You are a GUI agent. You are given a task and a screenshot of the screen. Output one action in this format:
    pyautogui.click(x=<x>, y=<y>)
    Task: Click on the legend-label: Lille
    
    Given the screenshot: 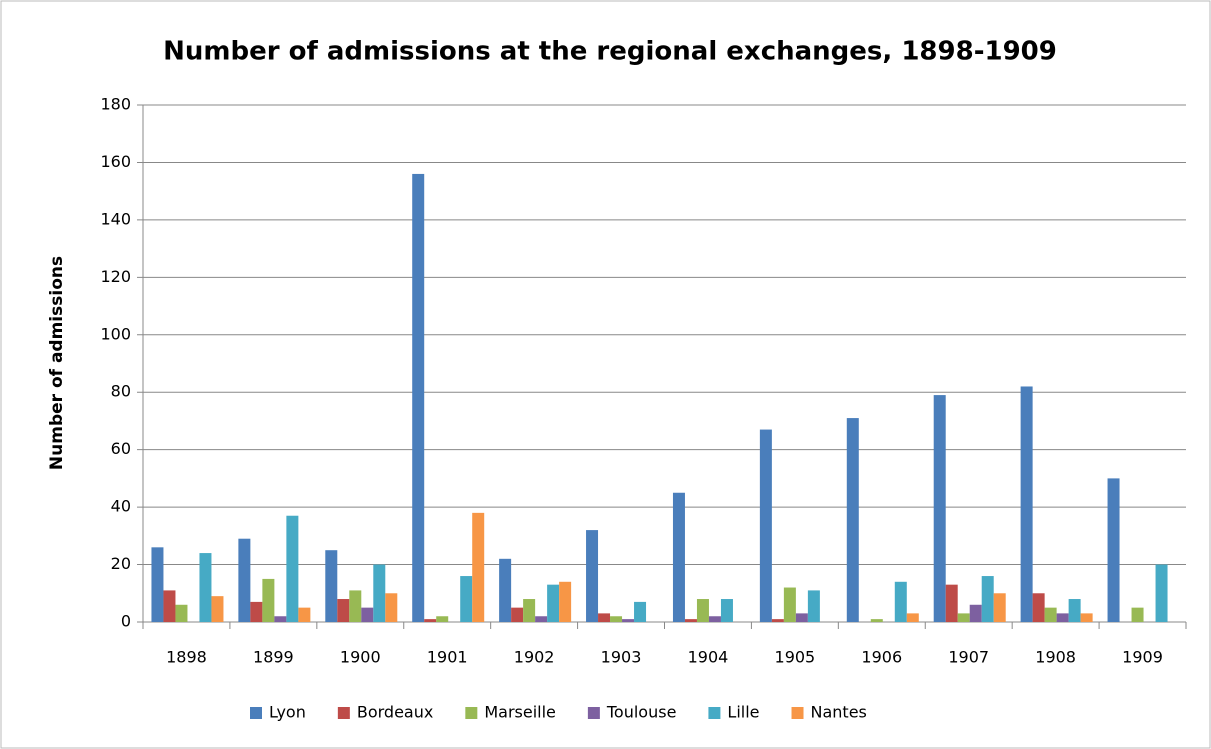 What is the action you would take?
    pyautogui.click(x=743, y=712)
    